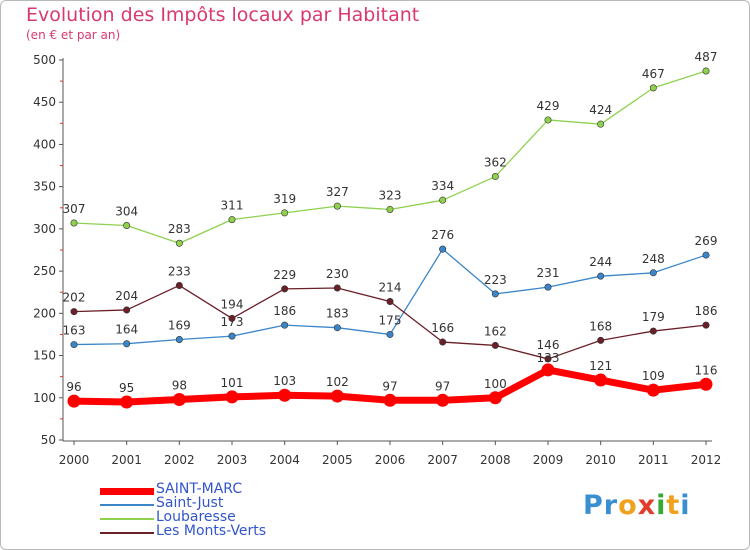  Describe the element at coordinates (706, 460) in the screenshot. I see `x-tick-label: 2012` at that location.